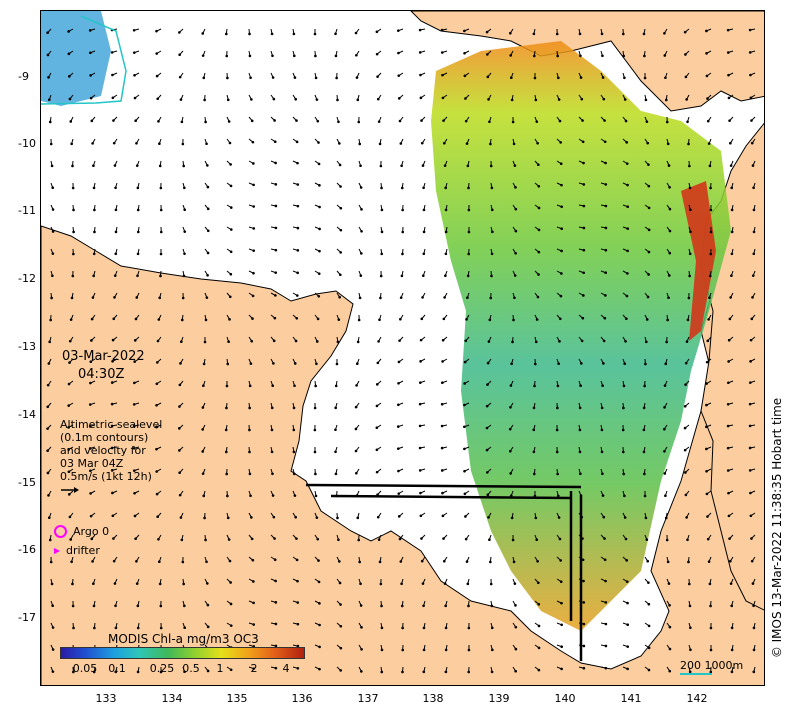  Describe the element at coordinates (111, 424) in the screenshot. I see `legend-line: Altimetric sealevel` at that location.